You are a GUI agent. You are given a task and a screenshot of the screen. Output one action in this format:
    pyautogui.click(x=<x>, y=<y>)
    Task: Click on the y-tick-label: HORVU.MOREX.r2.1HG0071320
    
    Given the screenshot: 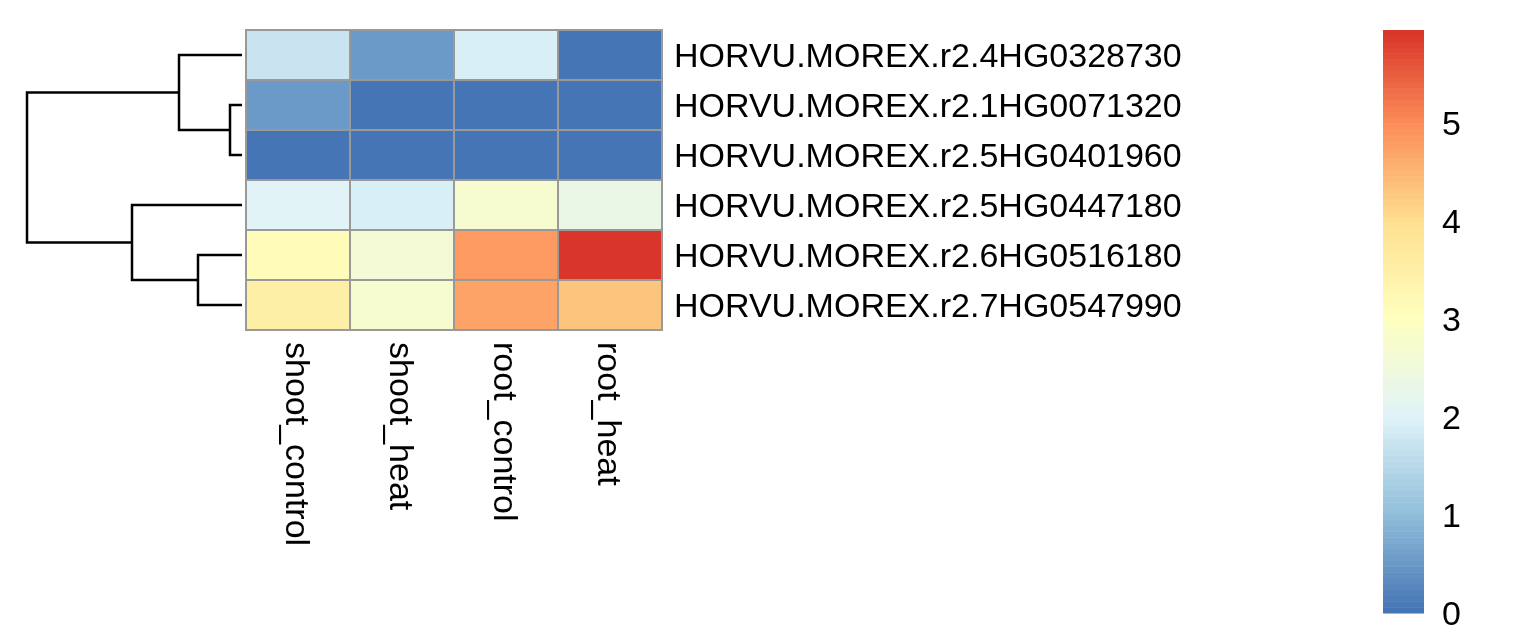 What is the action you would take?
    pyautogui.click(x=928, y=104)
    